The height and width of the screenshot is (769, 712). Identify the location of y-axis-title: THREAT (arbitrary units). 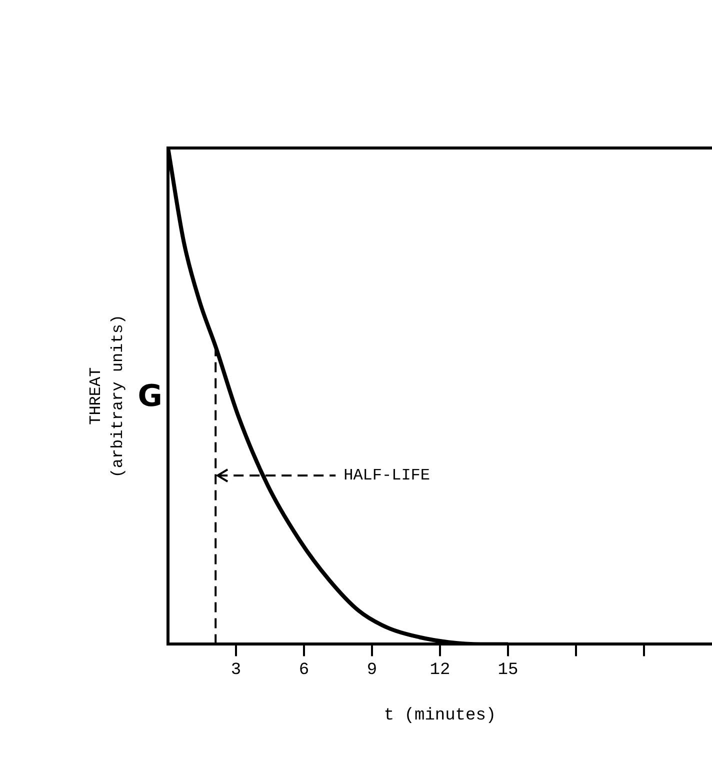
(107, 396).